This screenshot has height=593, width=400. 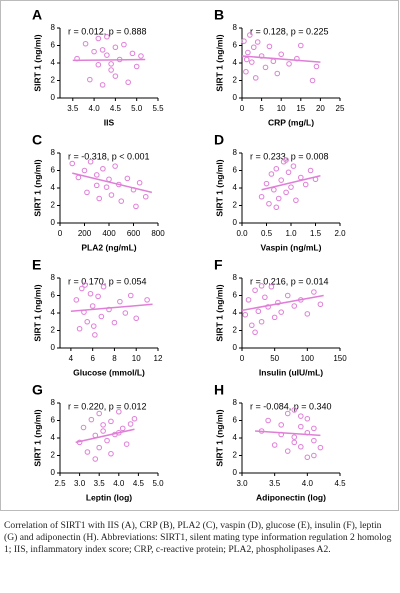 I want to click on x-tick-label: 400, so click(x=109, y=233).